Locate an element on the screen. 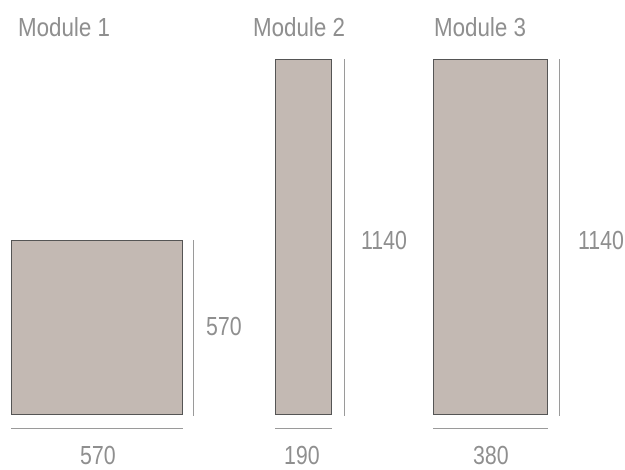  module-1-width-label: 570 is located at coordinates (98, 455).